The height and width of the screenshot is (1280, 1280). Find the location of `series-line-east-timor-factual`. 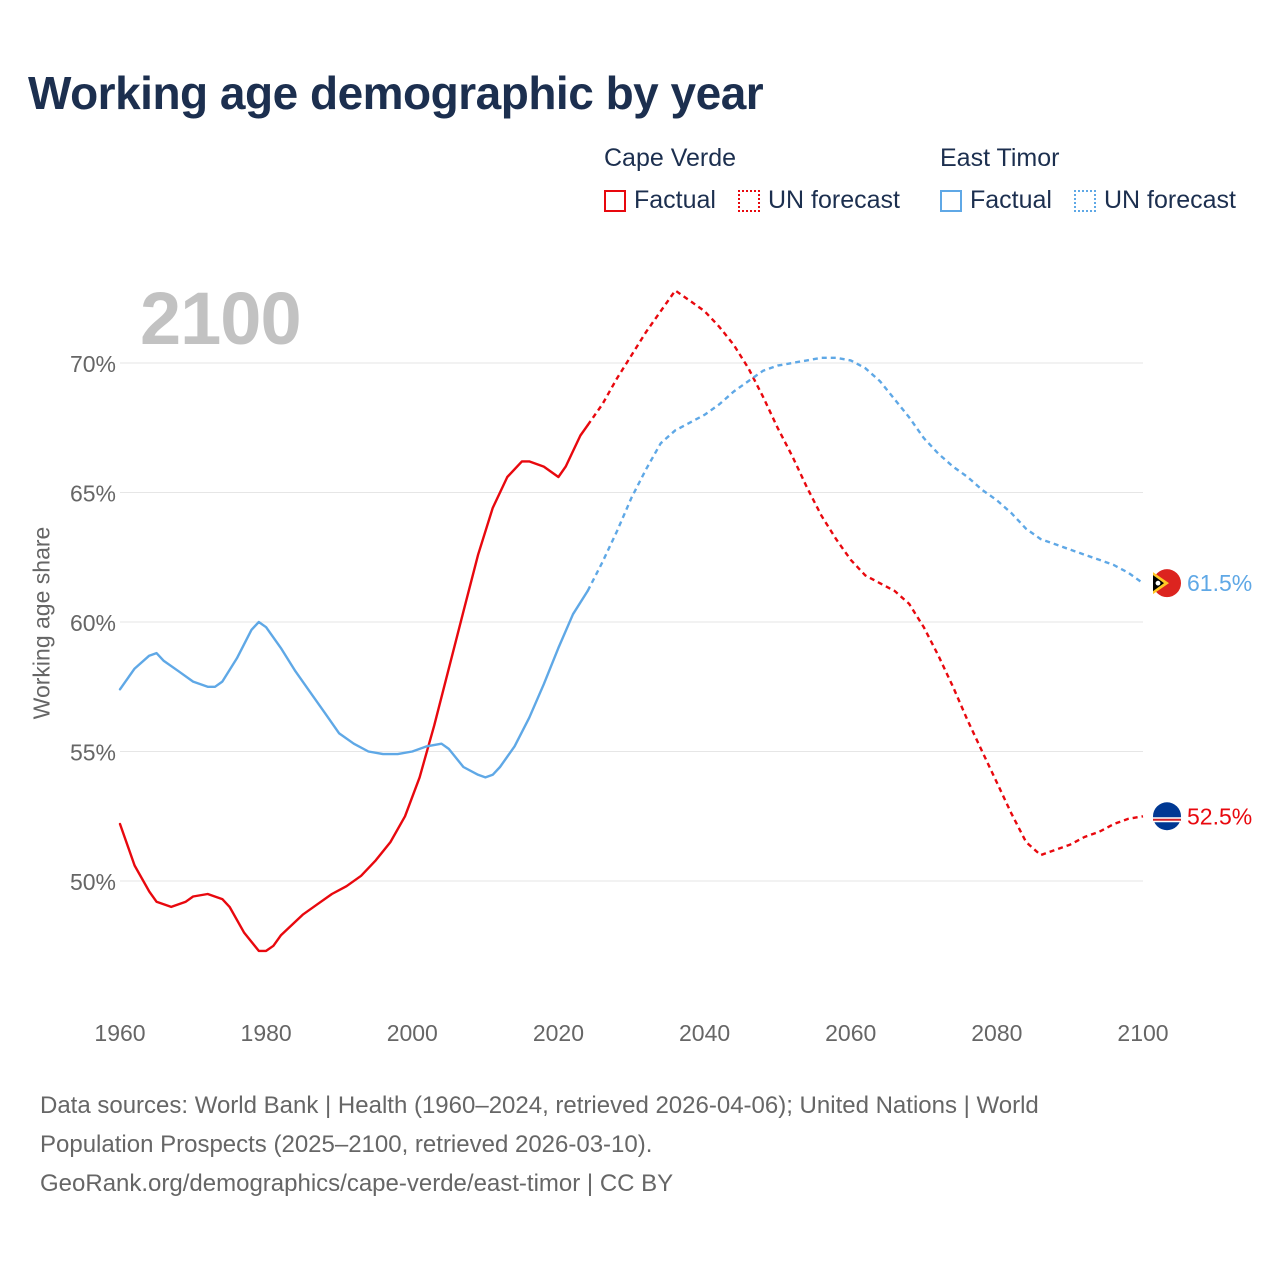

series-line-east-timor-factual is located at coordinates (353, 684).